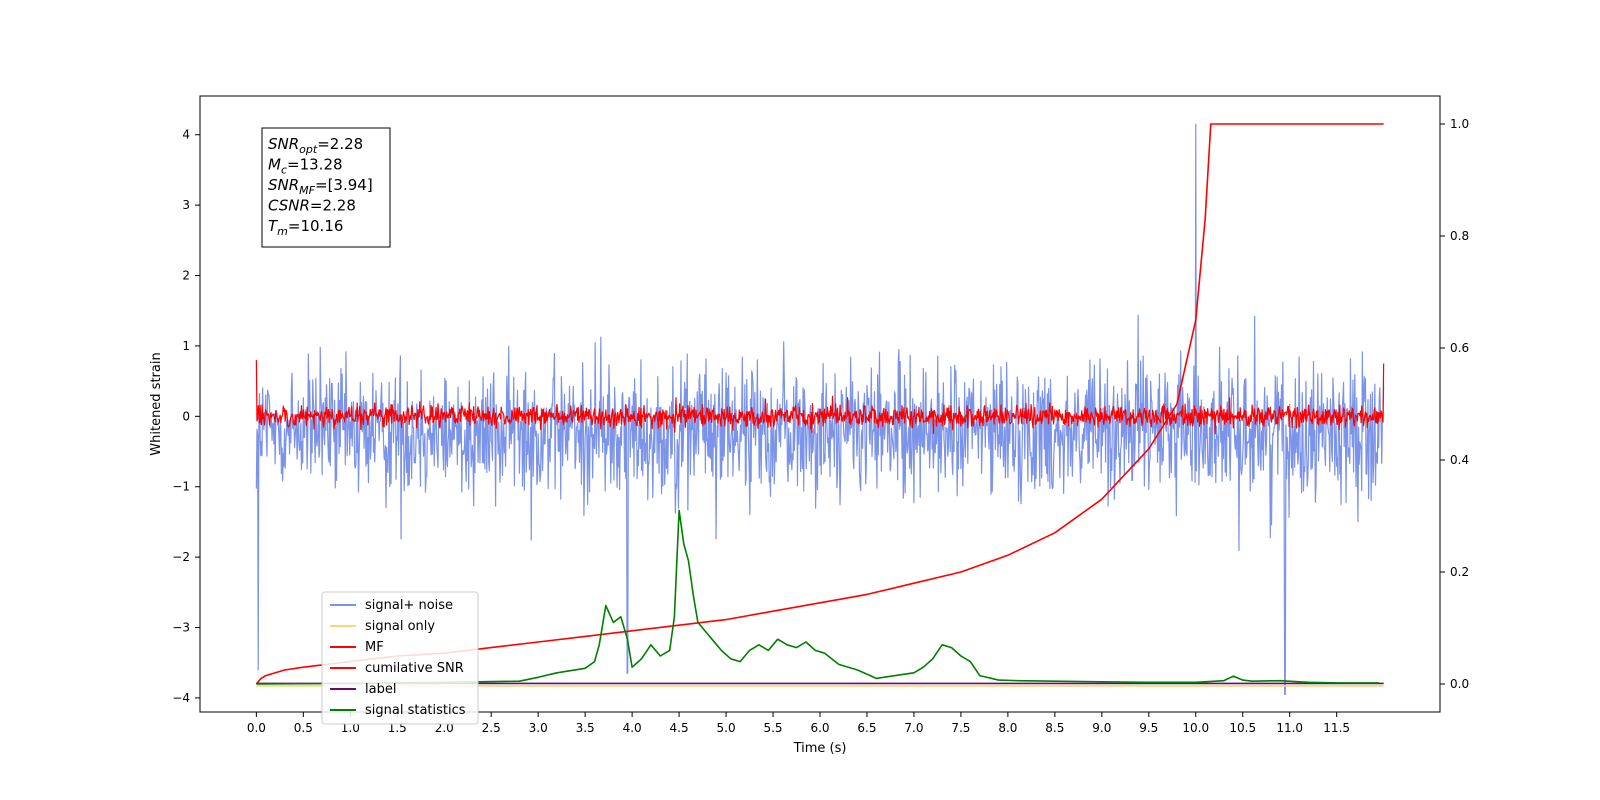 The height and width of the screenshot is (800, 1600). What do you see at coordinates (181, 487) in the screenshot?
I see `y-tick-label: −1` at bounding box center [181, 487].